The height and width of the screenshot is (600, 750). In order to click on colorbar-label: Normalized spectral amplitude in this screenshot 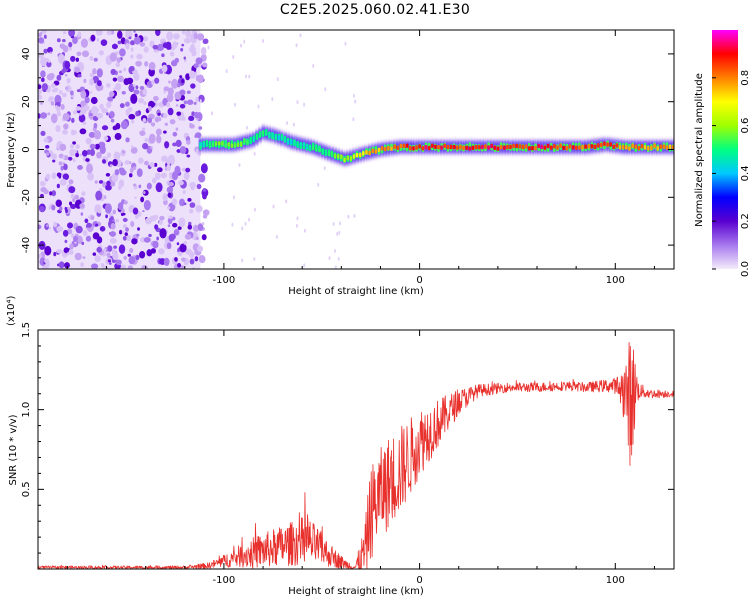, I will do `click(699, 150)`.